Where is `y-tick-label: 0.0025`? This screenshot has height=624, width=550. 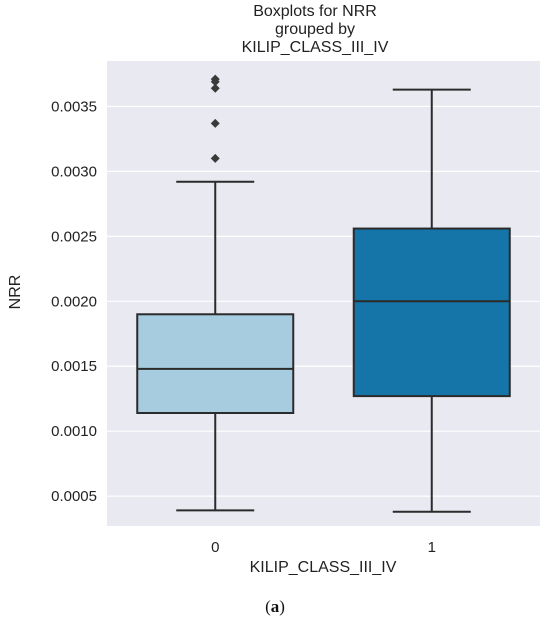 y-tick-label: 0.0025 is located at coordinates (74, 236).